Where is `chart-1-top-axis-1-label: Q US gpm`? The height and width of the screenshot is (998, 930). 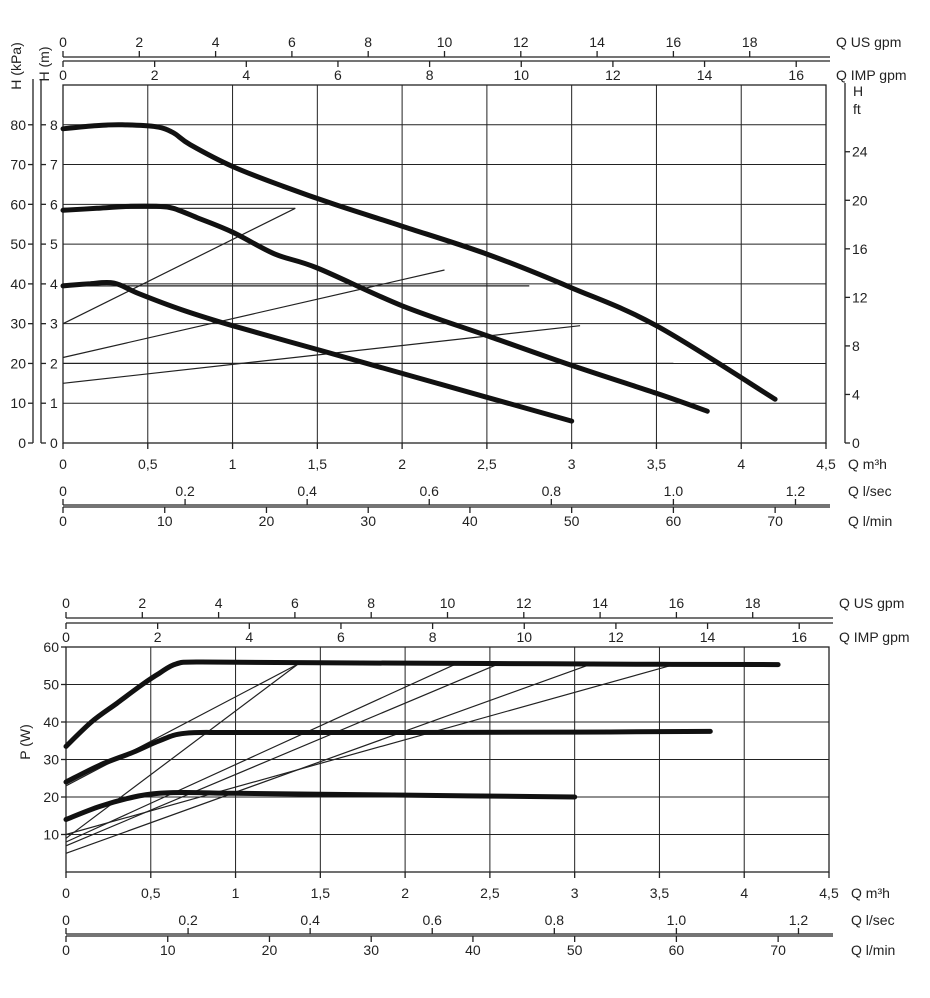 chart-1-top-axis-1-label: Q US gpm is located at coordinates (868, 42).